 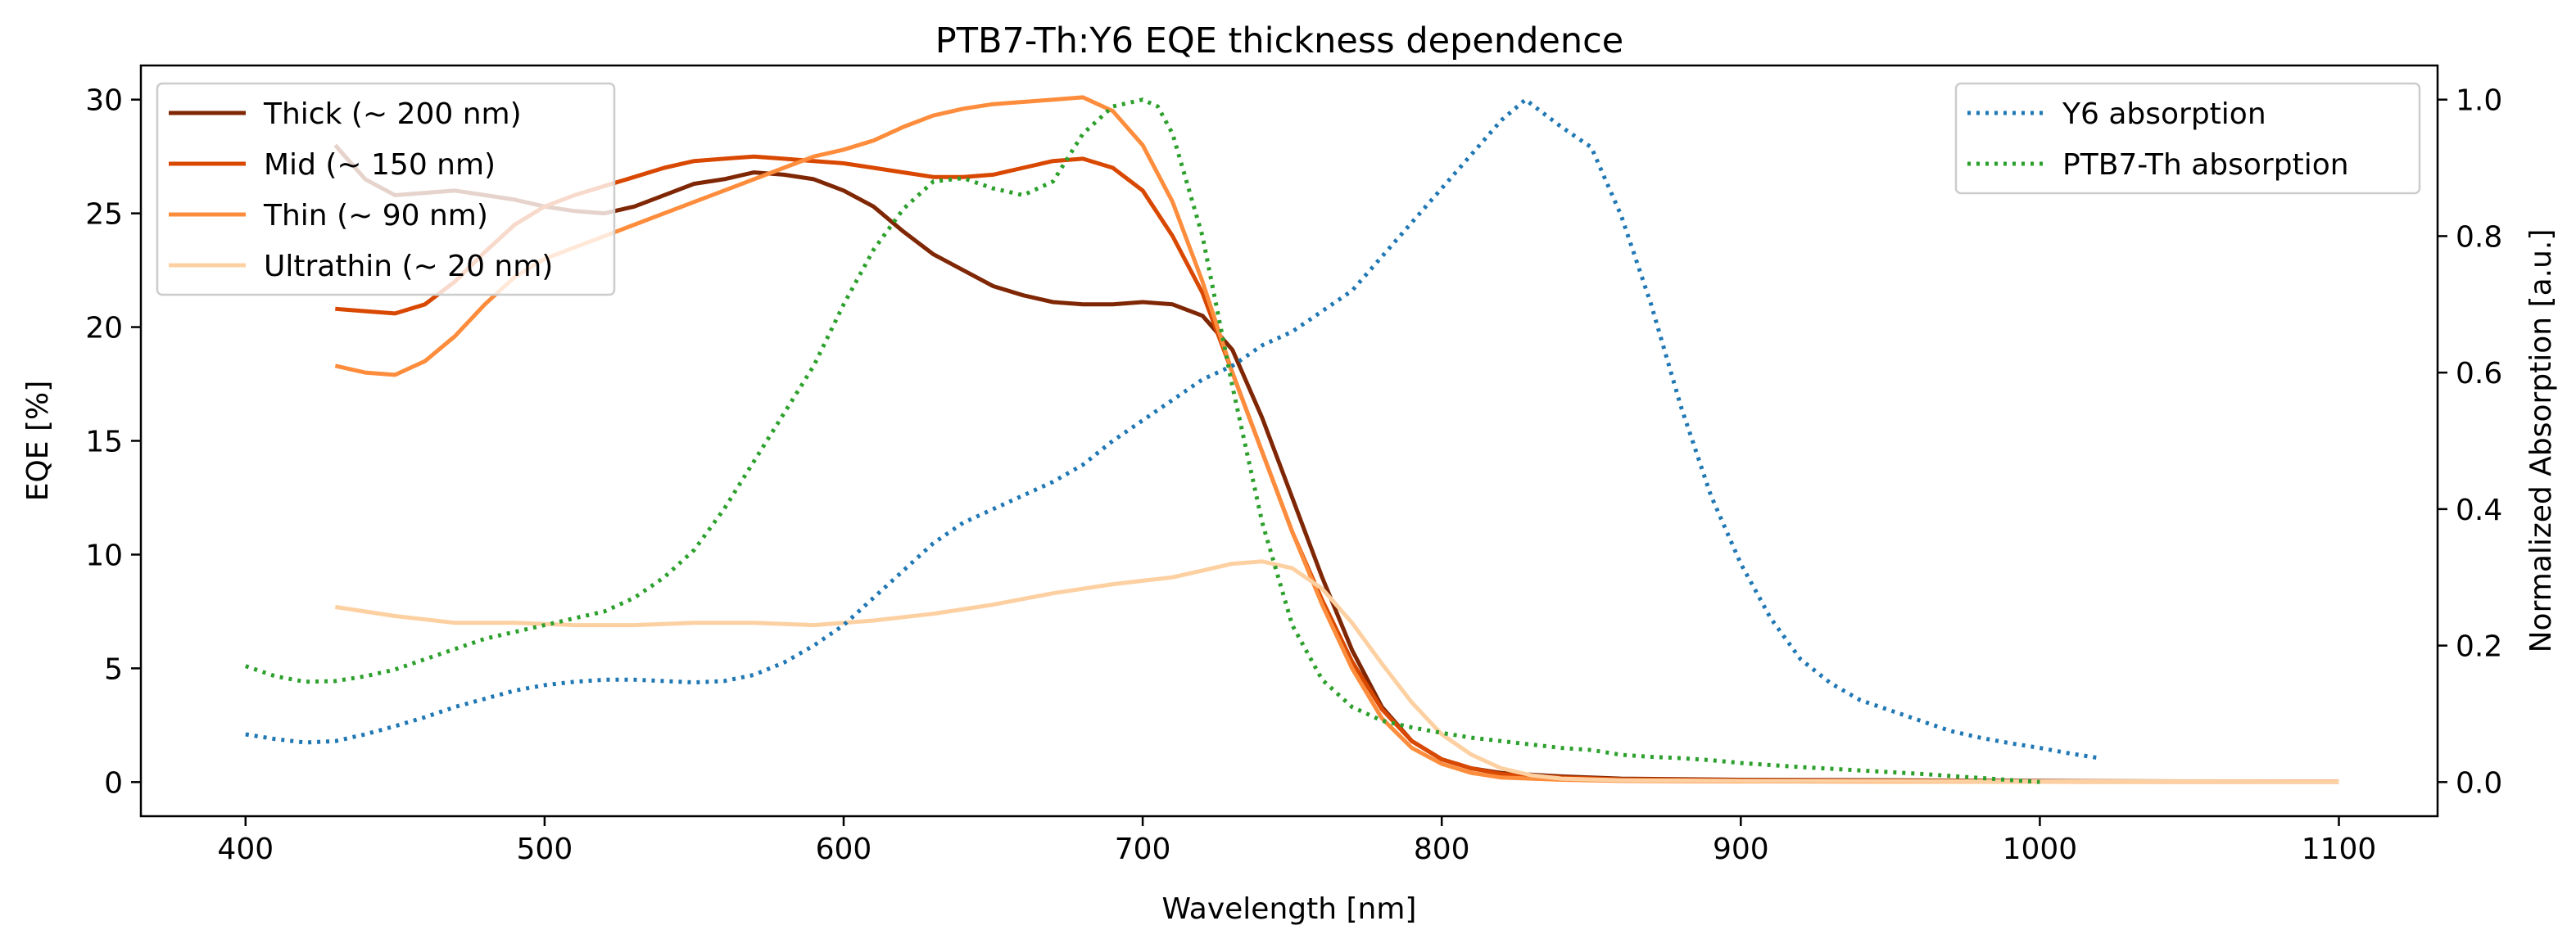 I want to click on legend-label: Y6 absorption, so click(x=2164, y=114).